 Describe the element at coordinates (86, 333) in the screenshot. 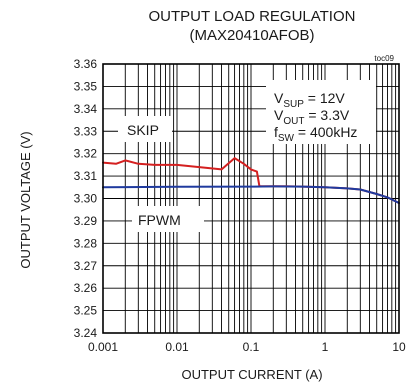

I see `y-tick-label: 3.24` at that location.